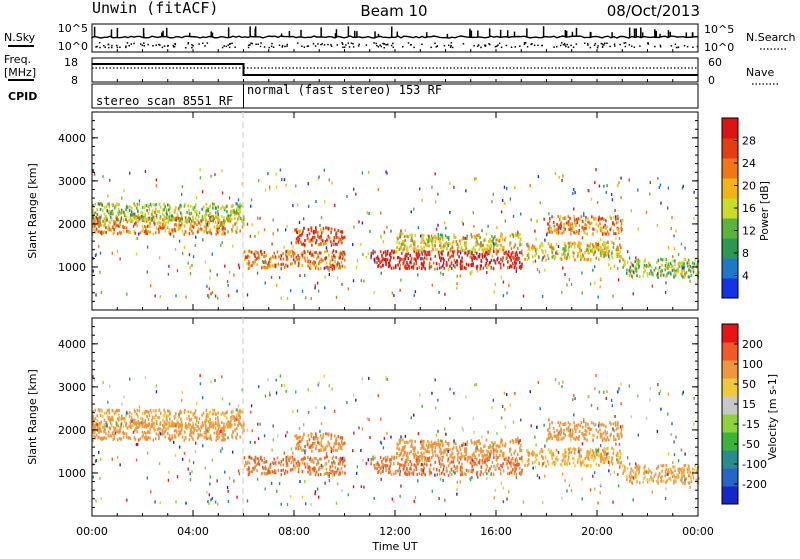 Image resolution: width=800 pixels, height=559 pixels. Describe the element at coordinates (72, 181) in the screenshot. I see `y-tick-label: 3000` at that location.